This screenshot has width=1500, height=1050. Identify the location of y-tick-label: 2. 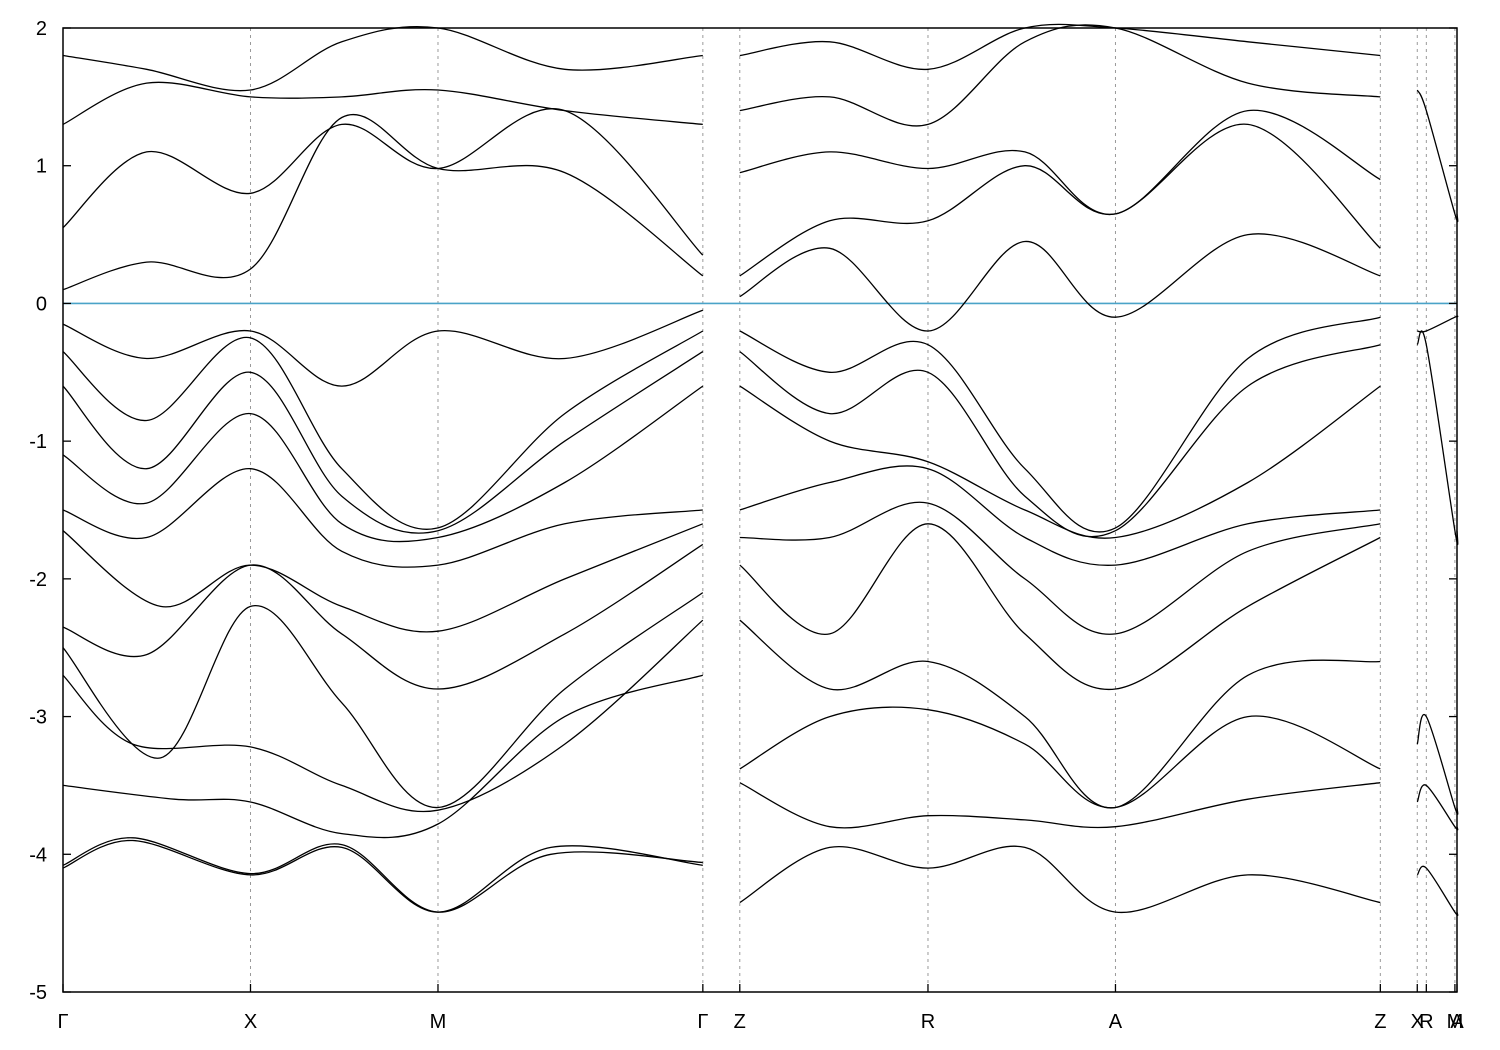
(41, 29).